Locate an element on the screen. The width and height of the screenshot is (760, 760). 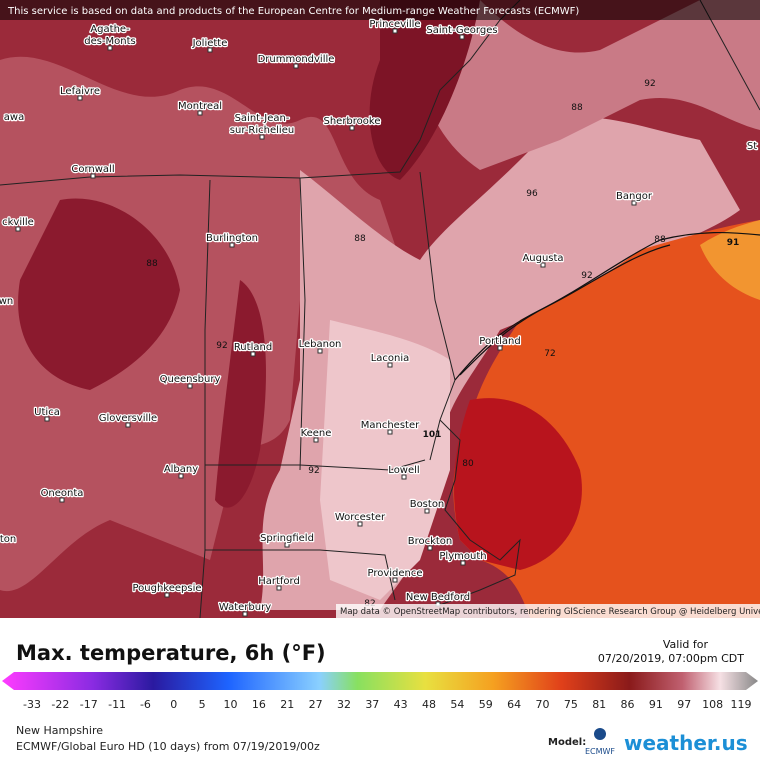
city-label: Cornwall is located at coordinates (92, 169).